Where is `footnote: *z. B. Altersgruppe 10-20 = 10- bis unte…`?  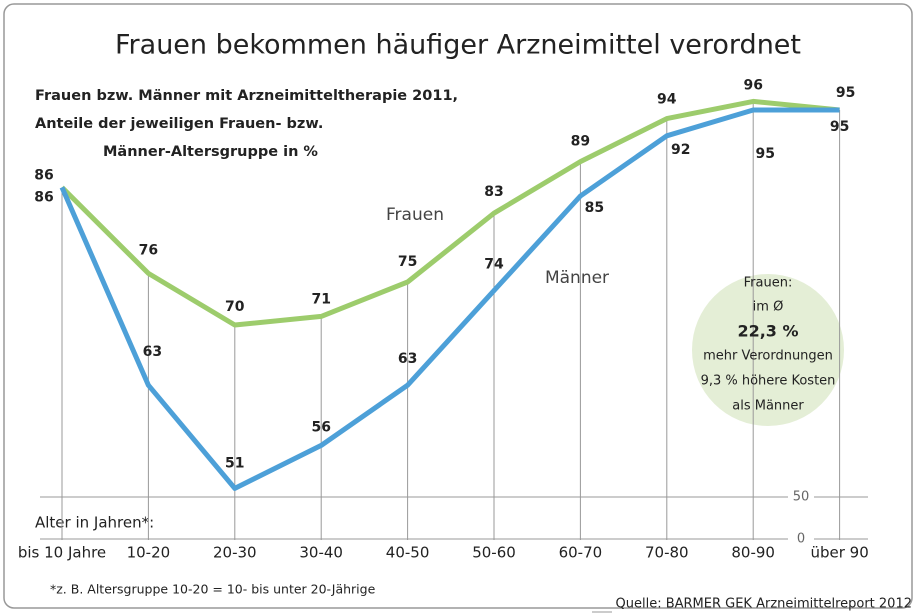 footnote: *z. B. Altersgruppe 10-20 = 10- bis unte… is located at coordinates (213, 589).